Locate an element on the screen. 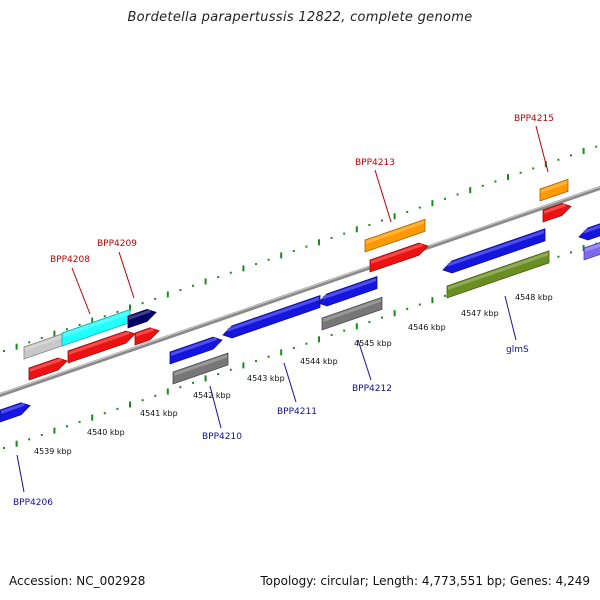  scale-label: 4543 kbp is located at coordinates (266, 378).